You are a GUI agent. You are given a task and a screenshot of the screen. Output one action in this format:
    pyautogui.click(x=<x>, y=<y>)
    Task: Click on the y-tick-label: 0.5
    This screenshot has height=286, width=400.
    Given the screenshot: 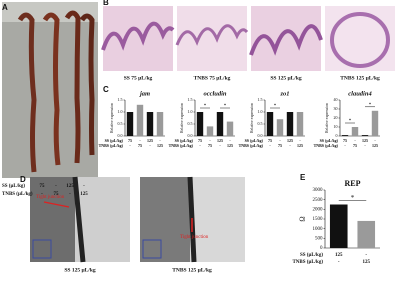 What is the action you would take?
    pyautogui.click(x=120, y=123)
    